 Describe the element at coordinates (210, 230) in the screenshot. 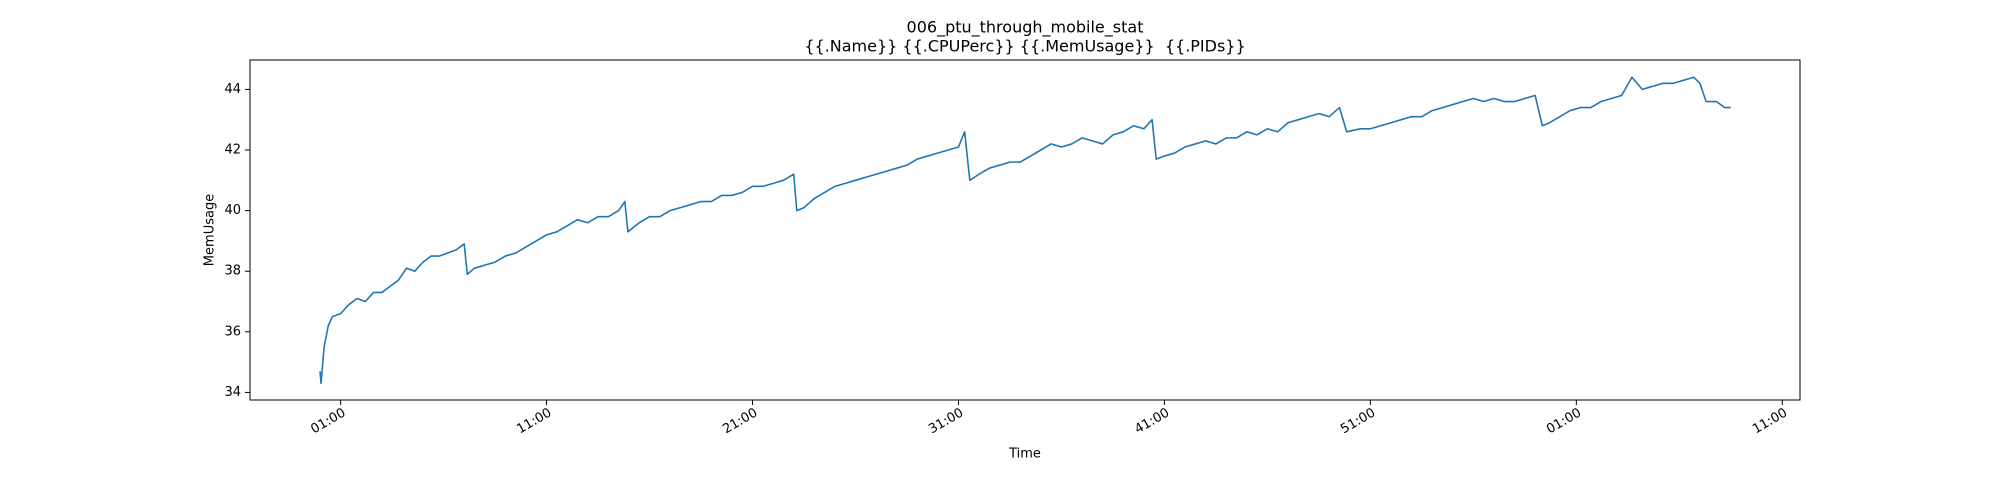

I see `y-axis-label: MemUsage` at that location.